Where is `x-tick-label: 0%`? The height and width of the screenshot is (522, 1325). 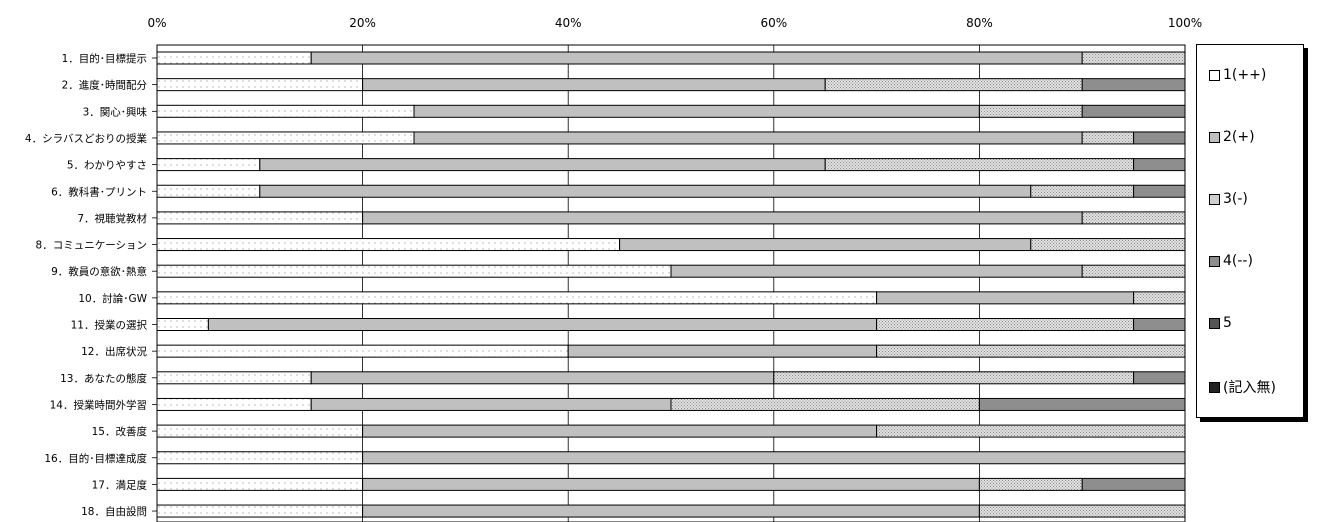
x-tick-label: 0% is located at coordinates (156, 23).